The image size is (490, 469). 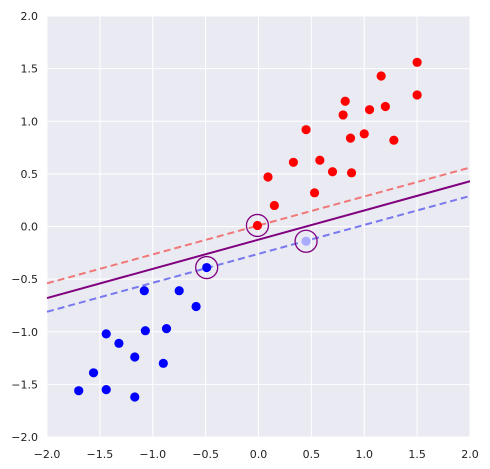 I want to click on y-axis-ticks: −2.0 −1.5 −1.0 −0.5 0.0 0.5 1.0 1.5 2.0, so click(x=24, y=227).